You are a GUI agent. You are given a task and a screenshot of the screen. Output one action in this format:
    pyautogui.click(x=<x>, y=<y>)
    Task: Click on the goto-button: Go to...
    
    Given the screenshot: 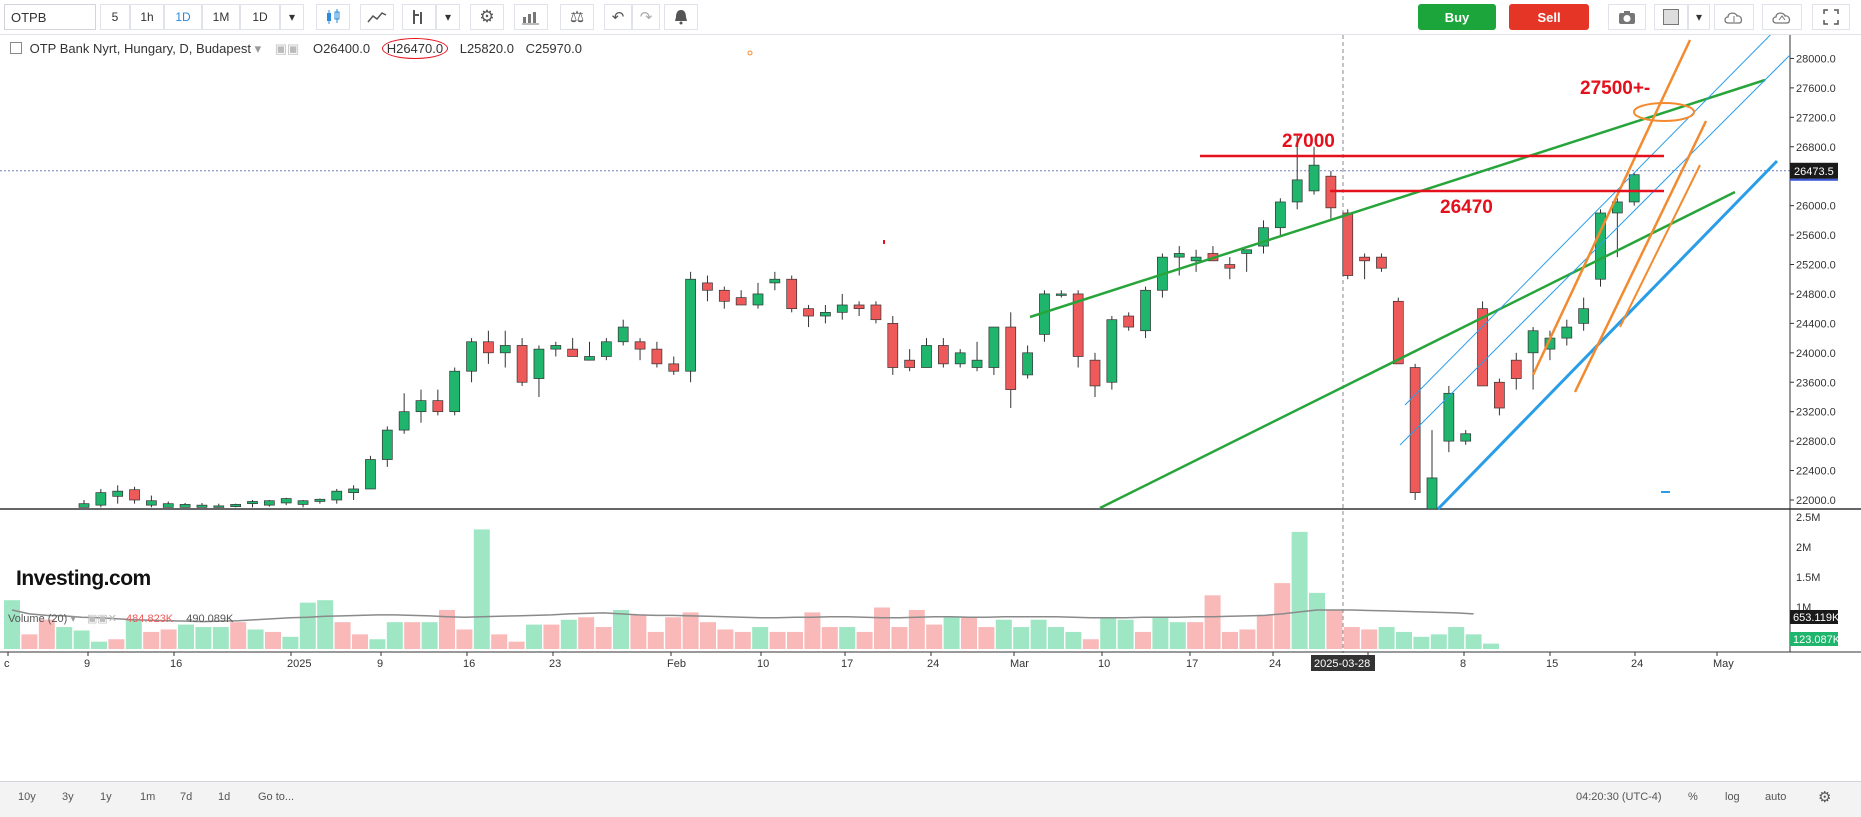 What is the action you would take?
    pyautogui.click(x=276, y=797)
    